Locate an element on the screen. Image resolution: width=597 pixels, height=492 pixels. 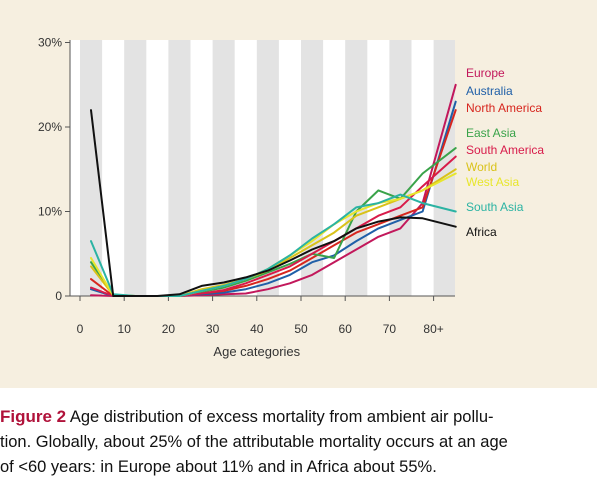
legend-south-america: South America is located at coordinates (505, 150).